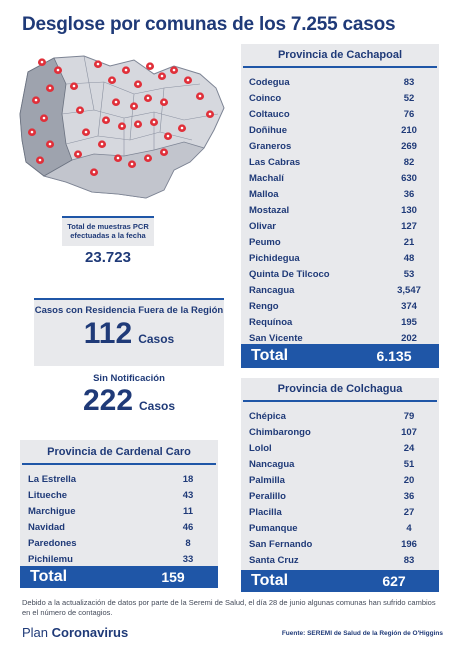  What do you see at coordinates (270, 146) in the screenshot?
I see `comuna-name: Graneros` at bounding box center [270, 146].